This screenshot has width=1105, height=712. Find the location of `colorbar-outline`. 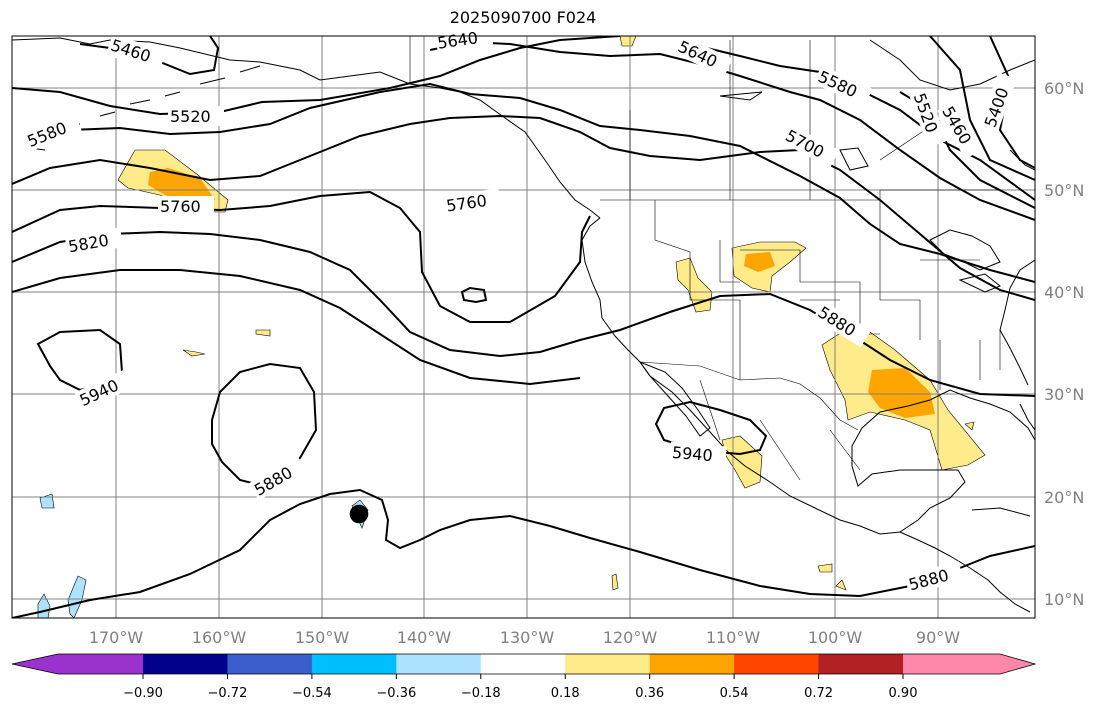

colorbar-outline is located at coordinates (524, 664).